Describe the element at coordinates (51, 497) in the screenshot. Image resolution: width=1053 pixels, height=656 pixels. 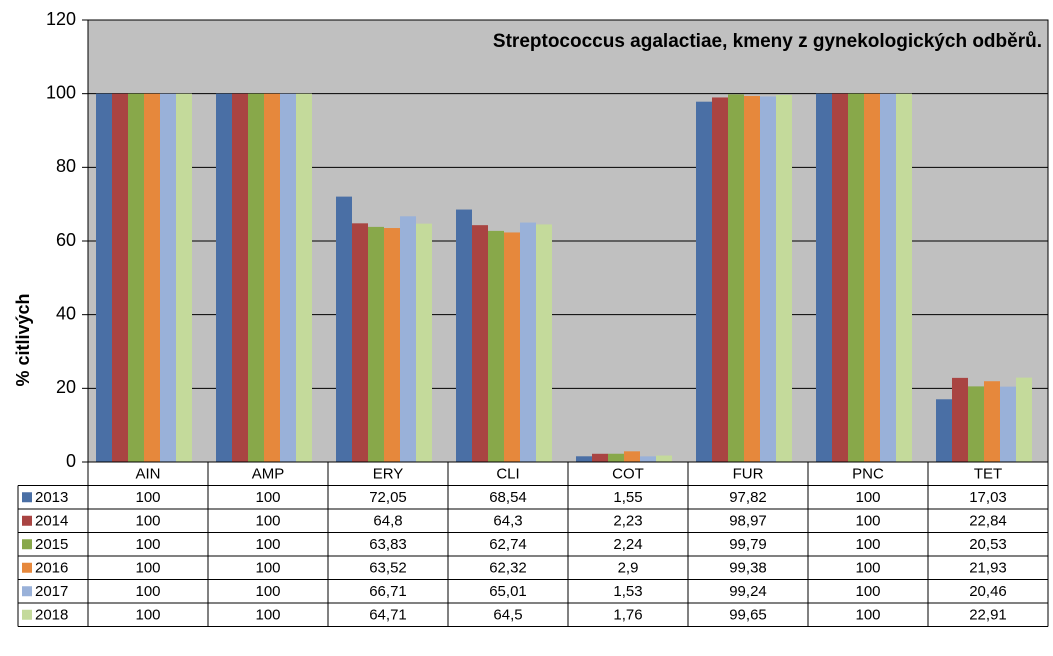
I see `legend-label: 2013` at that location.